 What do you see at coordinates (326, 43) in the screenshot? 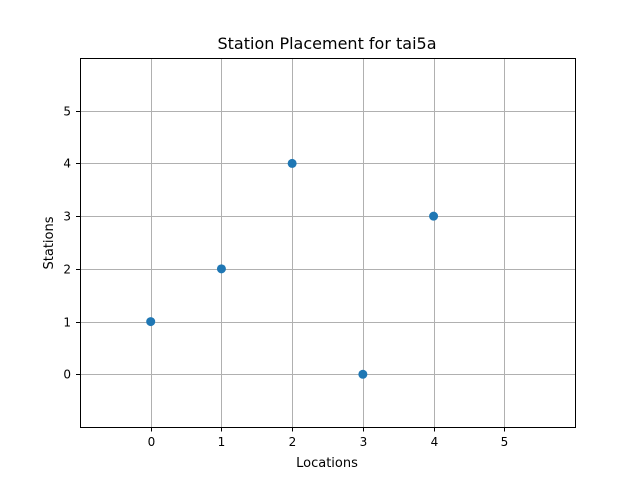
I see `chart-title: Station Placement for tai5a` at bounding box center [326, 43].